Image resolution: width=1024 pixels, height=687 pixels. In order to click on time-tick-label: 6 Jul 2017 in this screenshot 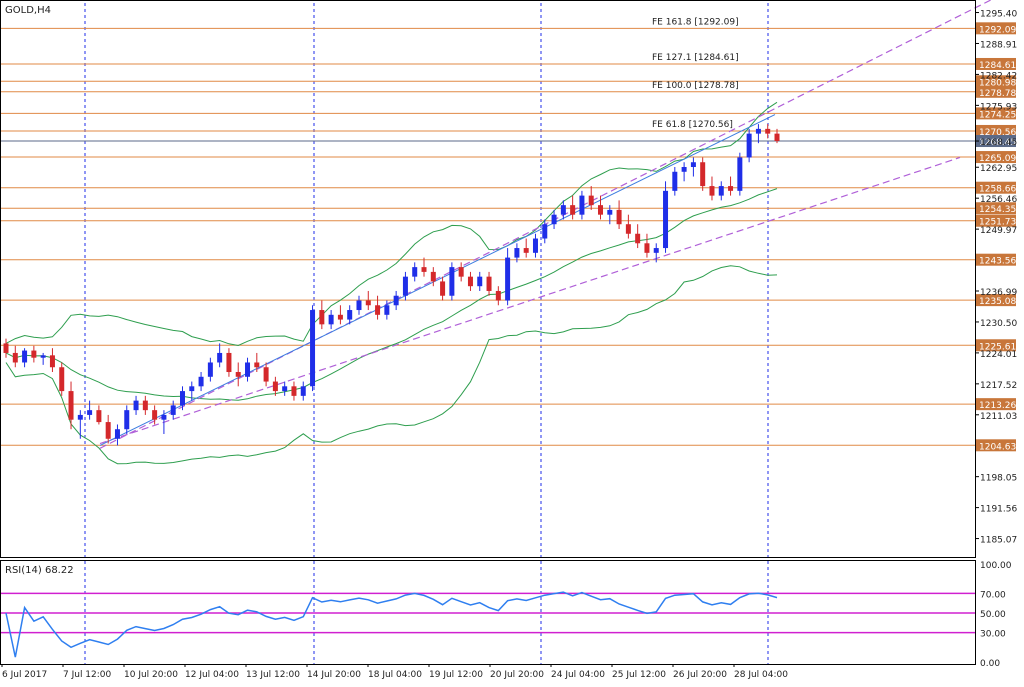, I will do `click(24, 675)`.